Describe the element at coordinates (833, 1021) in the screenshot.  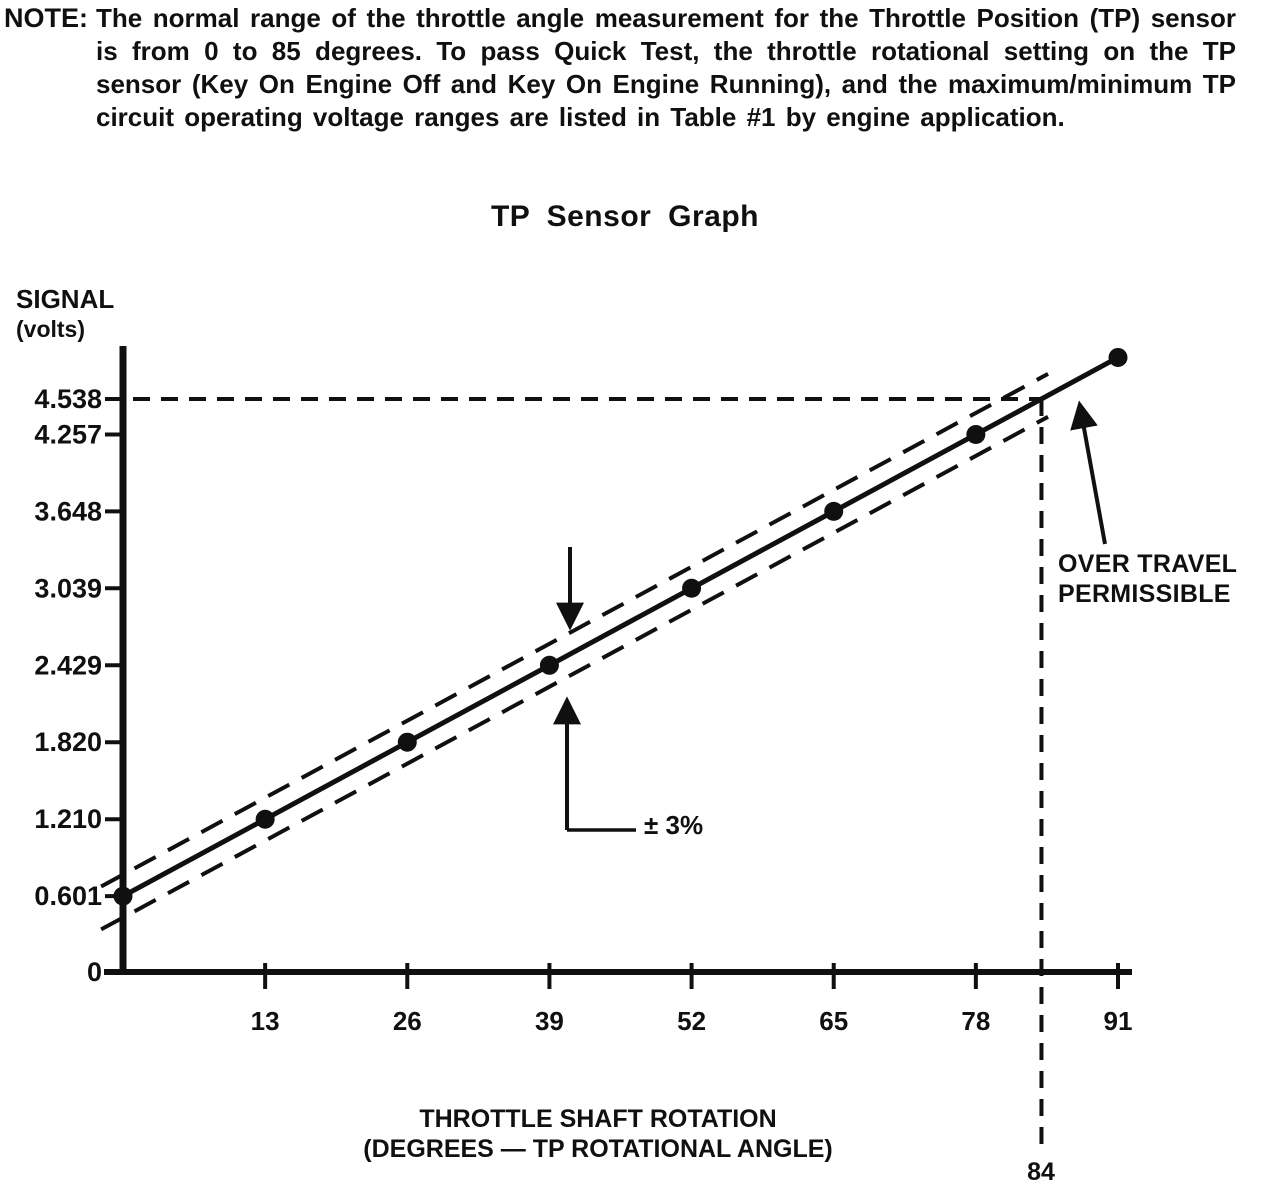
I see `x-tick-label: 65` at that location.